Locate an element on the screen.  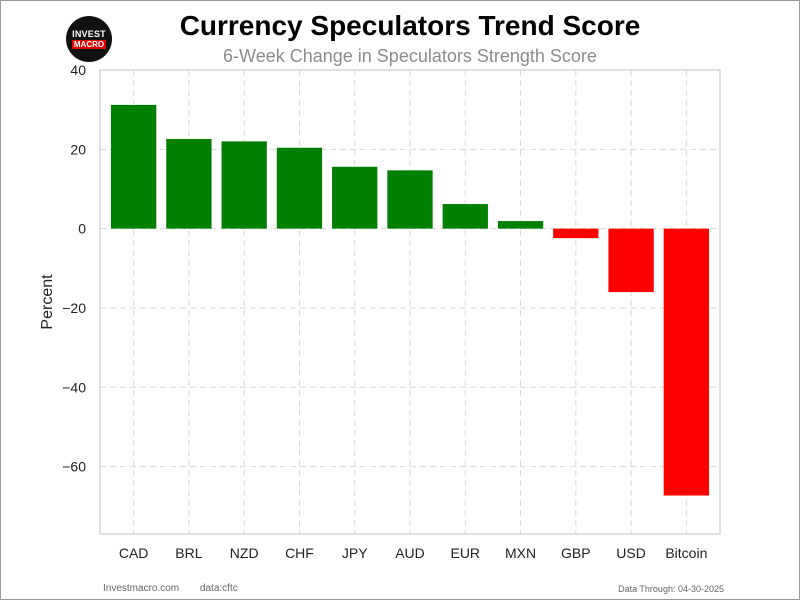
bar-mxn is located at coordinates (520, 225).